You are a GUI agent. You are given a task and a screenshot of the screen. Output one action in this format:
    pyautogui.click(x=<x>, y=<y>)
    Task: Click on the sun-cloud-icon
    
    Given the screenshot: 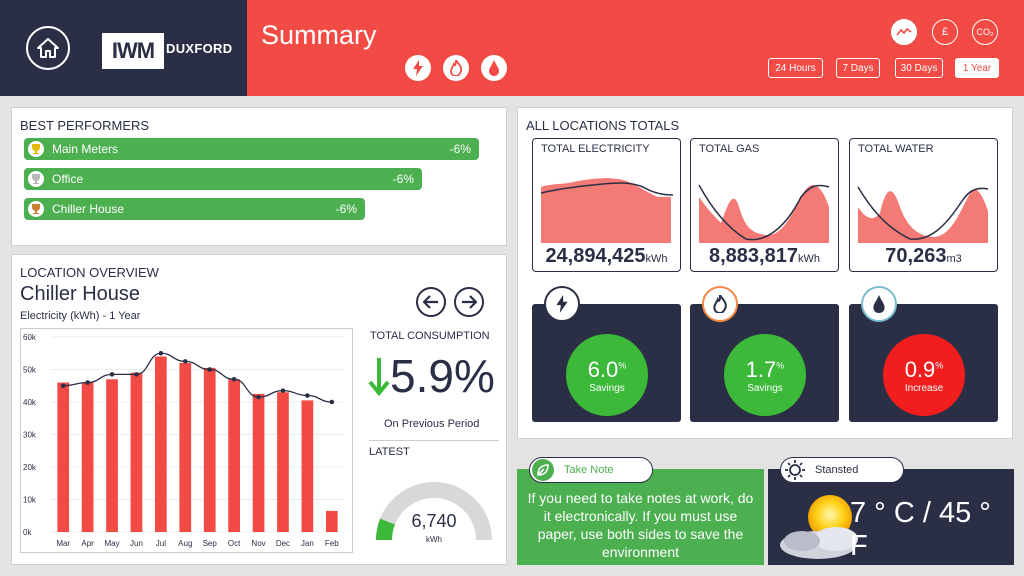 What is the action you would take?
    pyautogui.click(x=819, y=527)
    